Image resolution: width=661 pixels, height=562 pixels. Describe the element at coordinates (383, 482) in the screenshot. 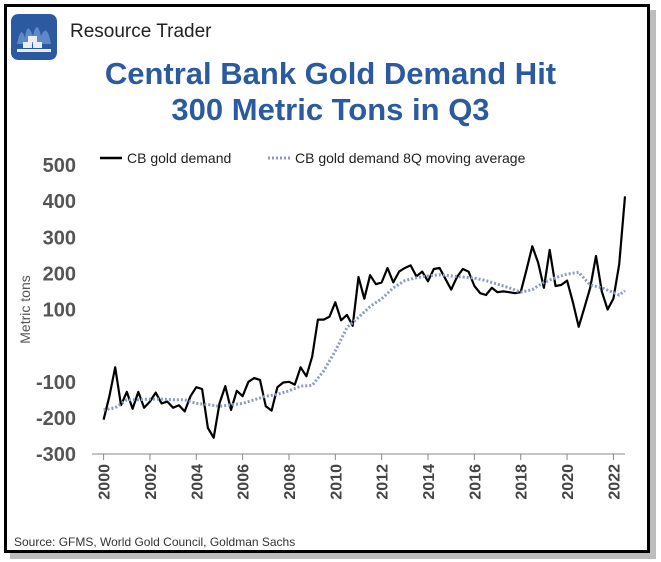

I see `x-tick-label: 2012` at that location.